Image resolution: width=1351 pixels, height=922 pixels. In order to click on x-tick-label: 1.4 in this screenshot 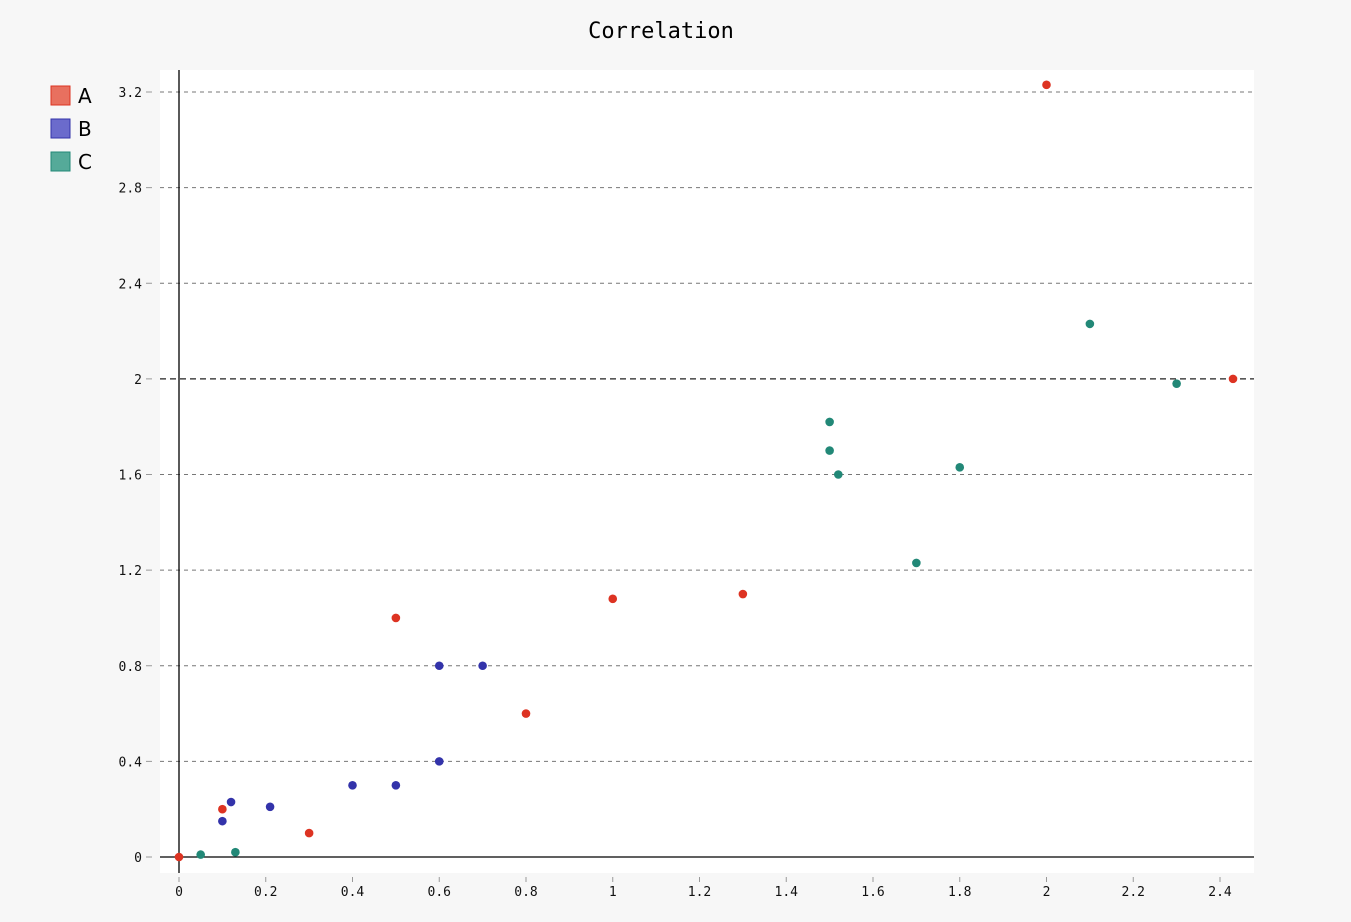, I will do `click(787, 892)`.